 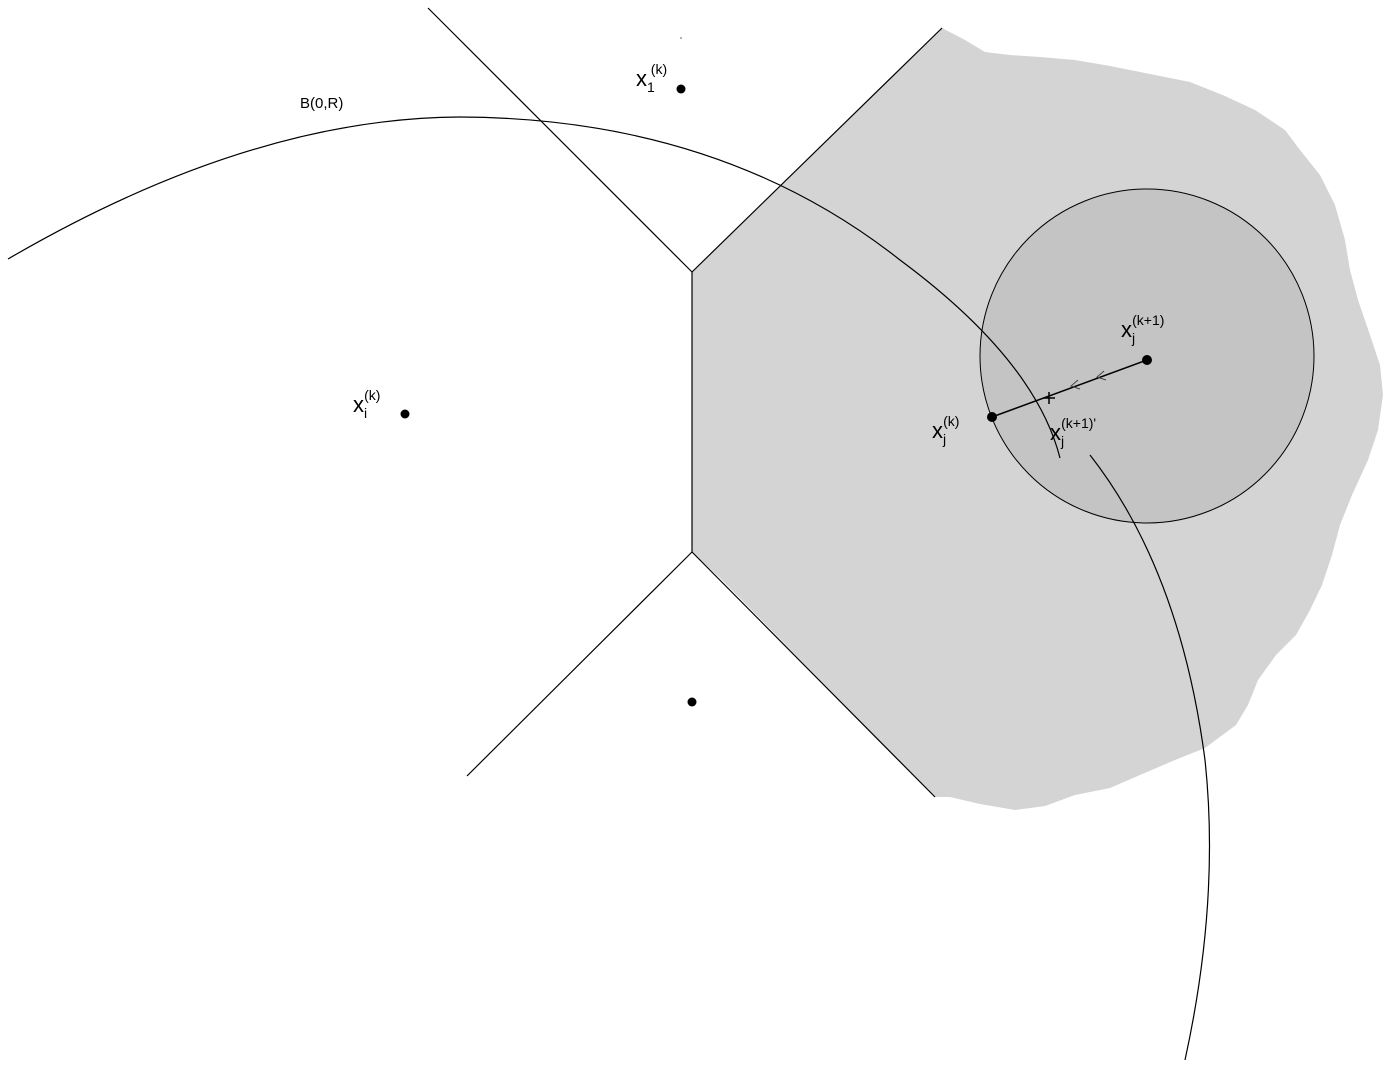 What do you see at coordinates (1142, 329) in the screenshot?
I see `label-xj-next: xj(k+1)` at bounding box center [1142, 329].